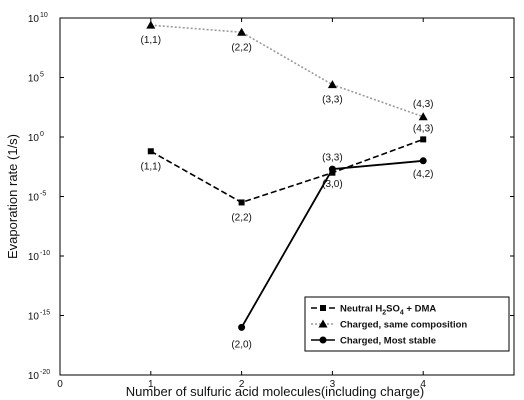  Describe the element at coordinates (43, 194) in the screenshot. I see `y-tick-exponent: -5` at that location.